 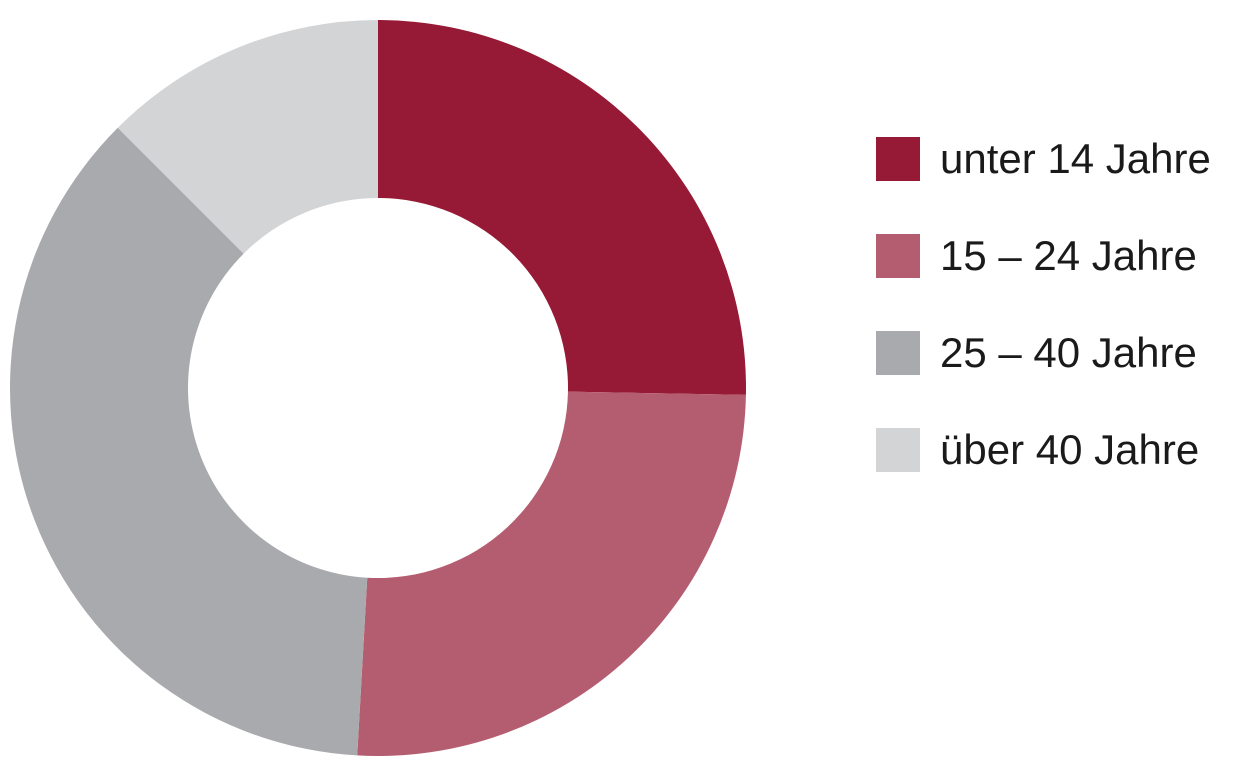 What do you see at coordinates (1068, 255) in the screenshot?
I see `legend-label: 15 – 24 Jahre` at bounding box center [1068, 255].